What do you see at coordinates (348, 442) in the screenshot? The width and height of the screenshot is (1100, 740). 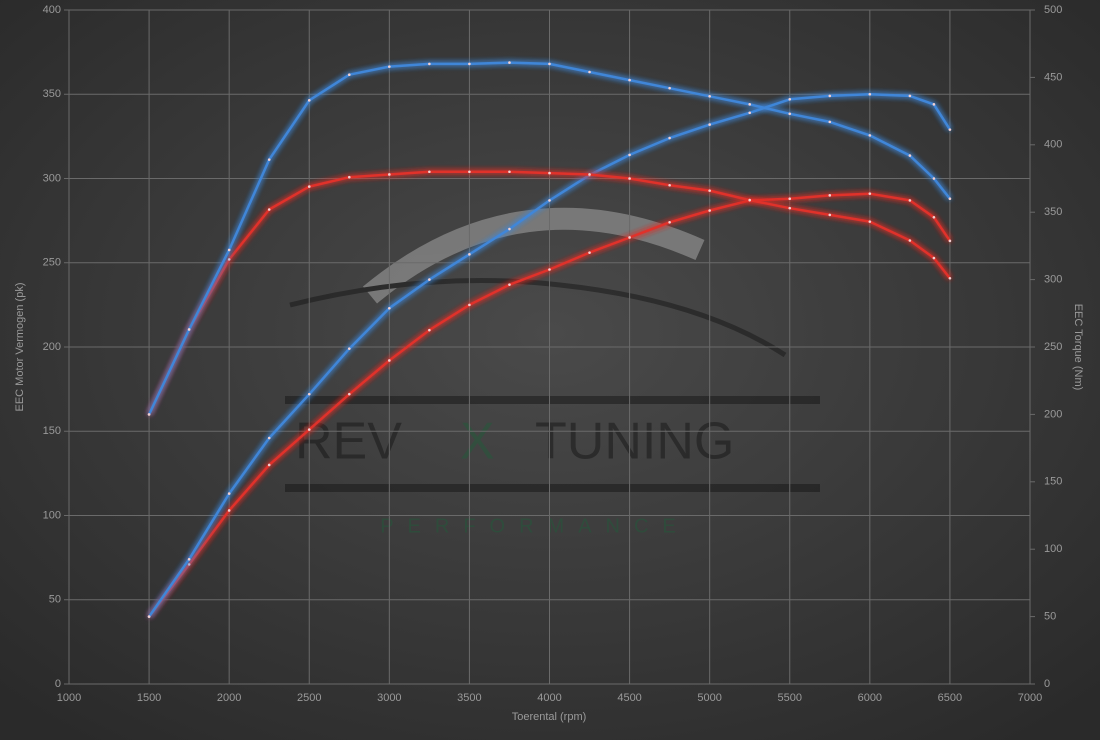 I see `watermark-word: REV` at bounding box center [348, 442].